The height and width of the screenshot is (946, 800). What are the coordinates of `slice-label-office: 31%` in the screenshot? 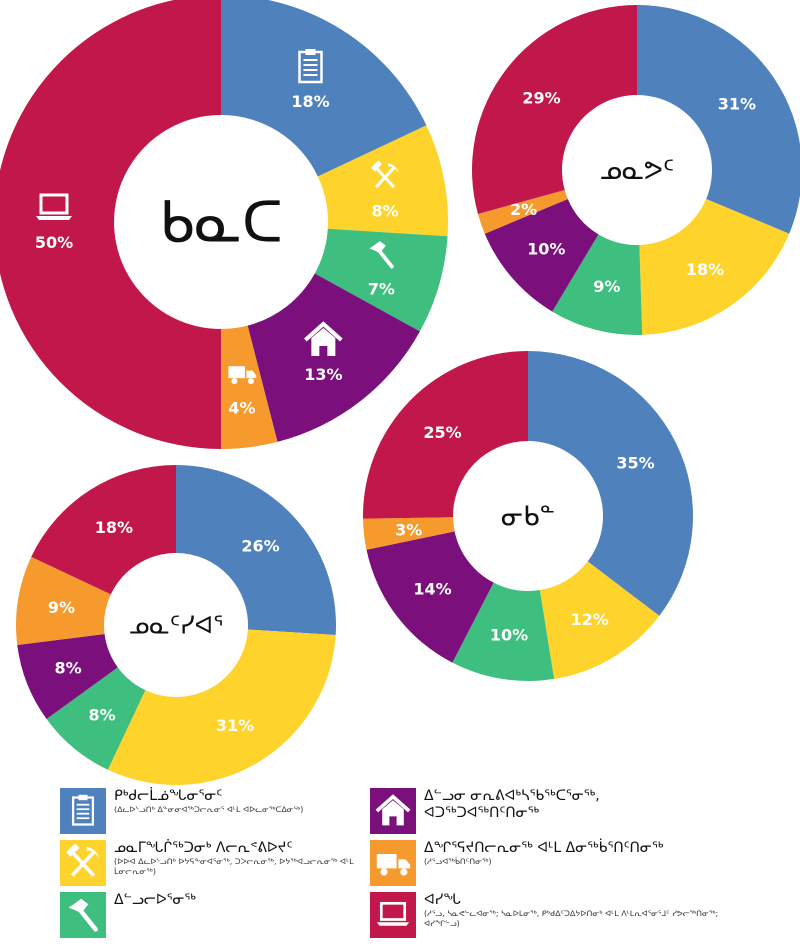 It's located at (737, 104).